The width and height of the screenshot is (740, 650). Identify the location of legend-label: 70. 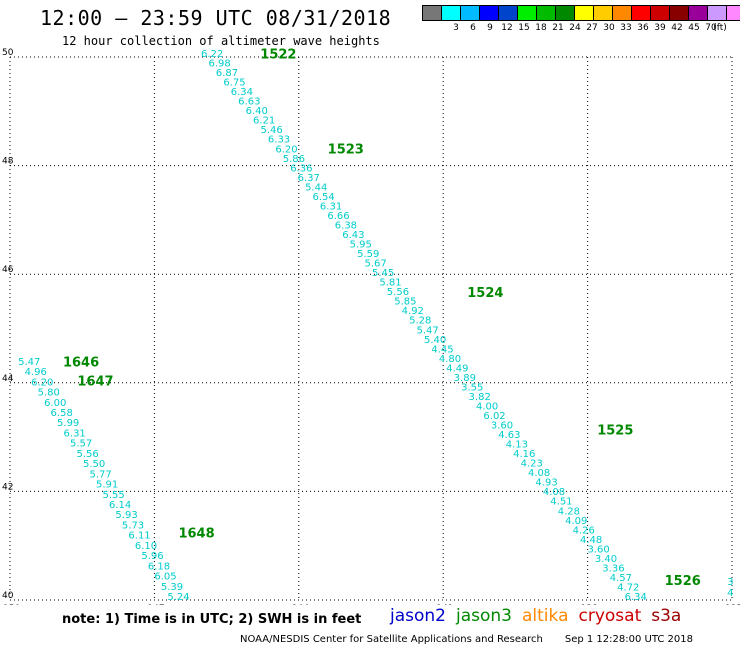
(711, 28).